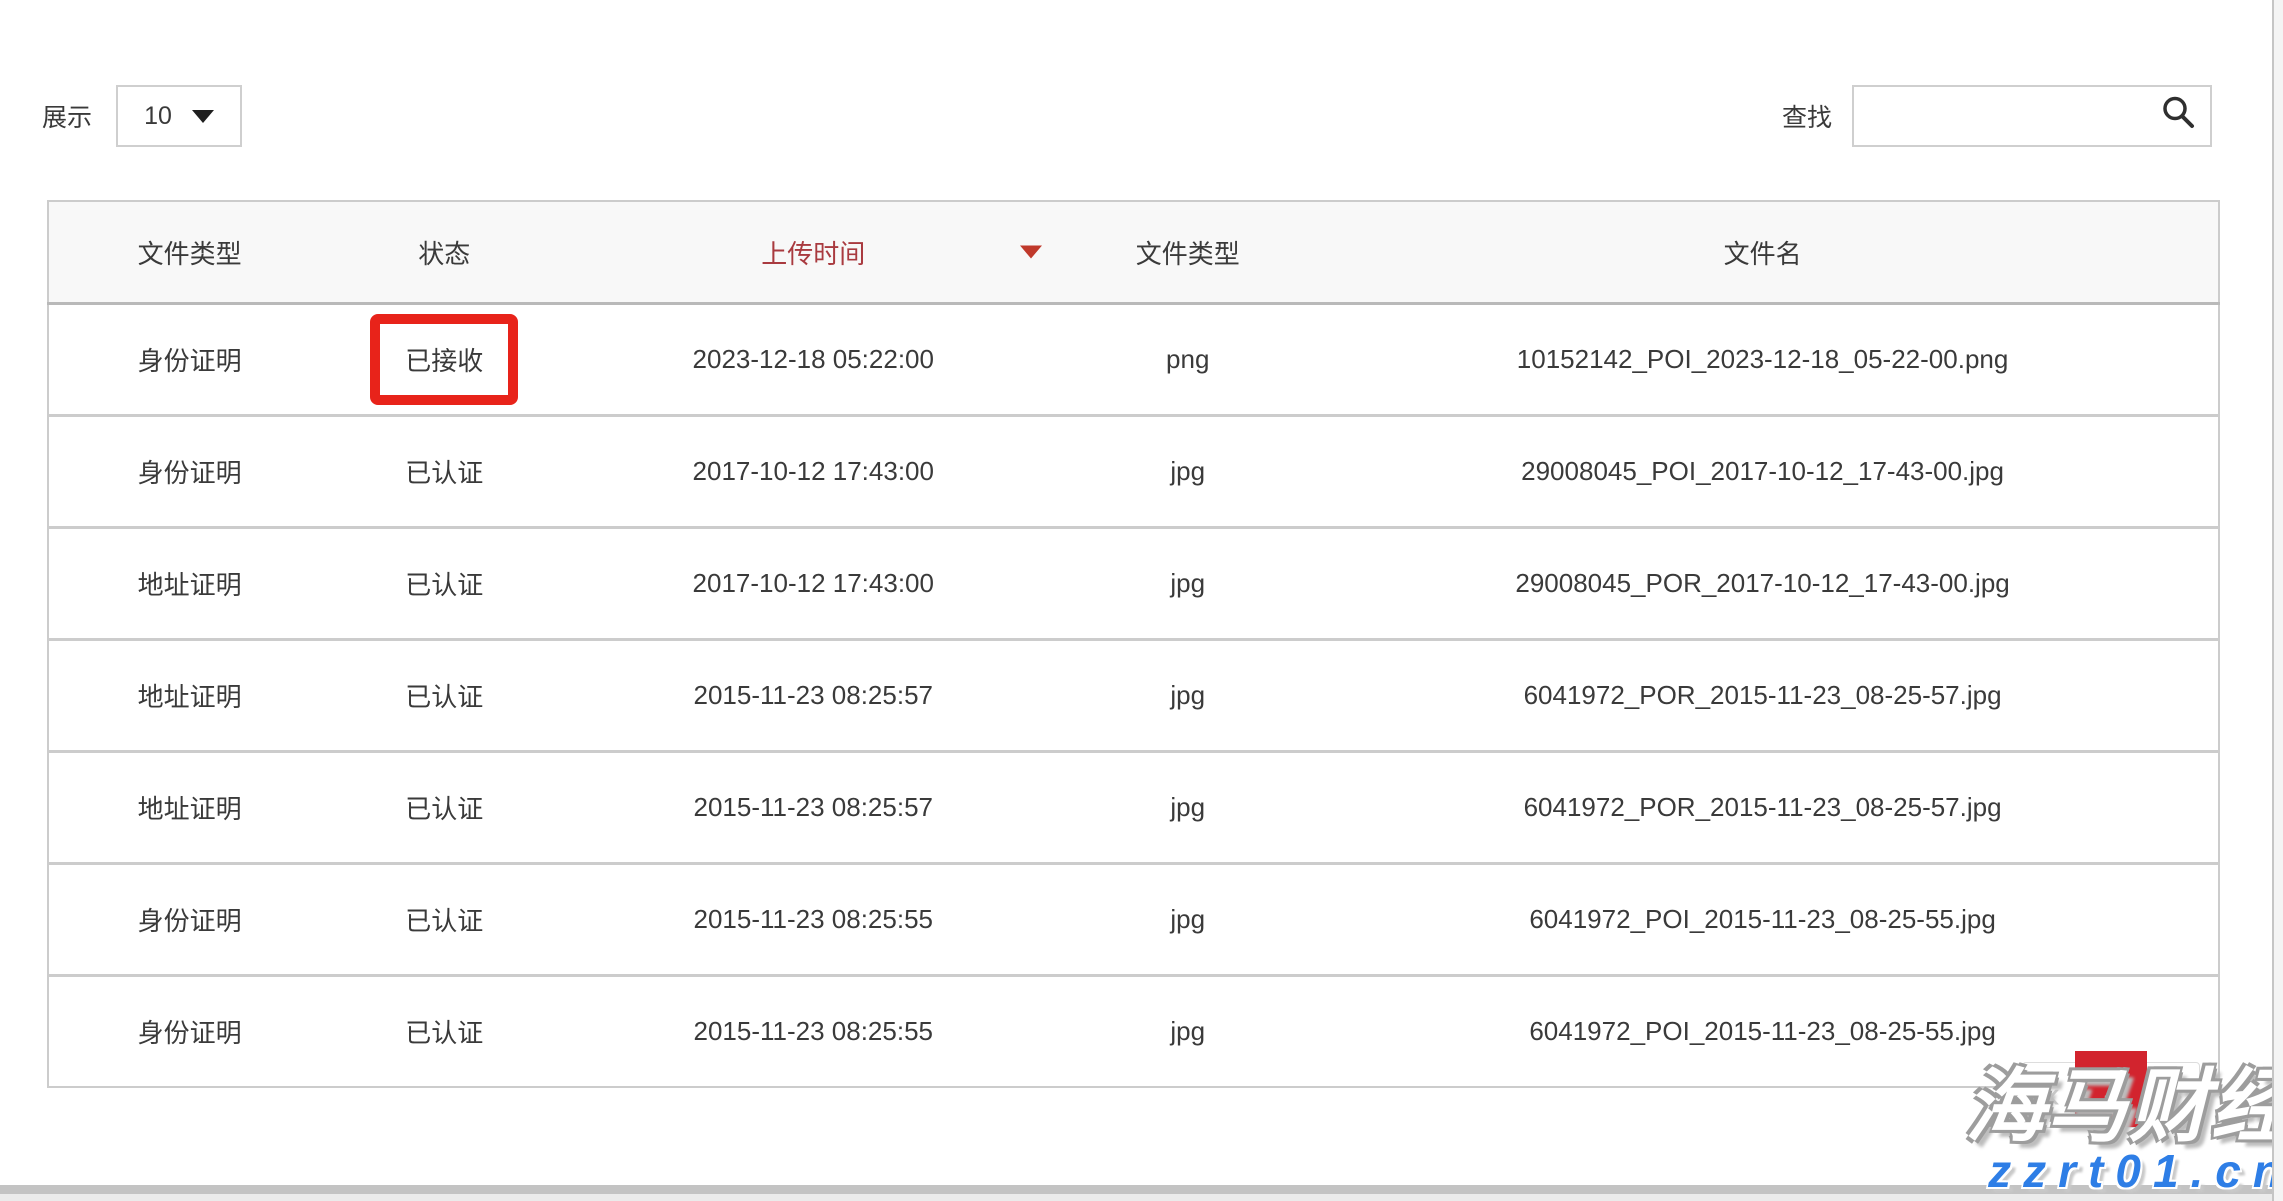 This screenshot has height=1201, width=2283. I want to click on page-size-select: 10, so click(179, 116).